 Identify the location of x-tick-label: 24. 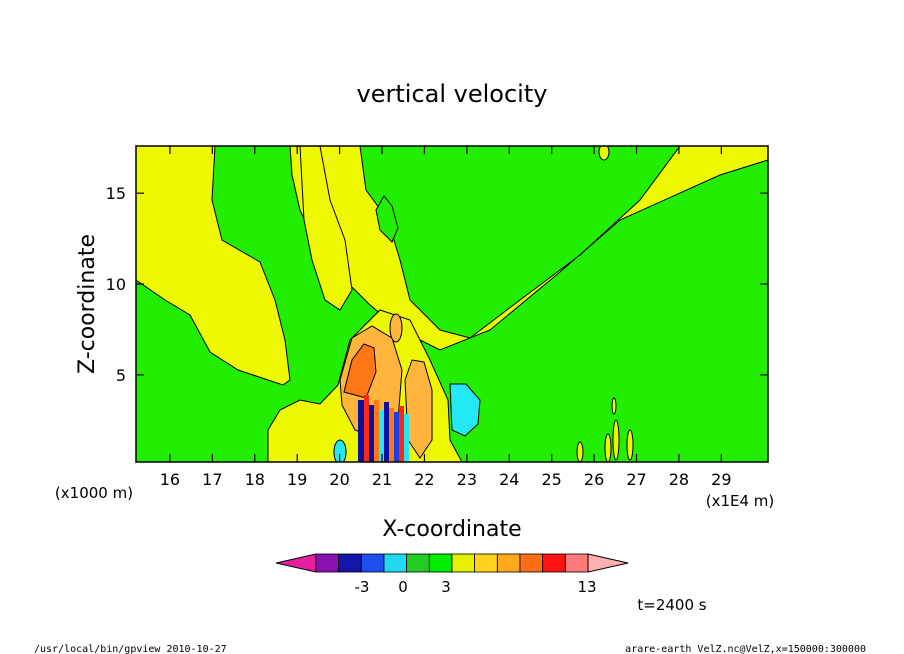
(509, 479).